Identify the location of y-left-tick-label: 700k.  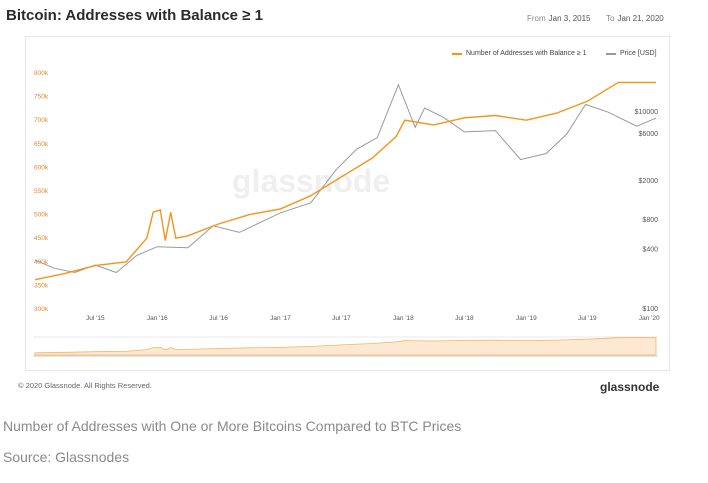
(41, 120).